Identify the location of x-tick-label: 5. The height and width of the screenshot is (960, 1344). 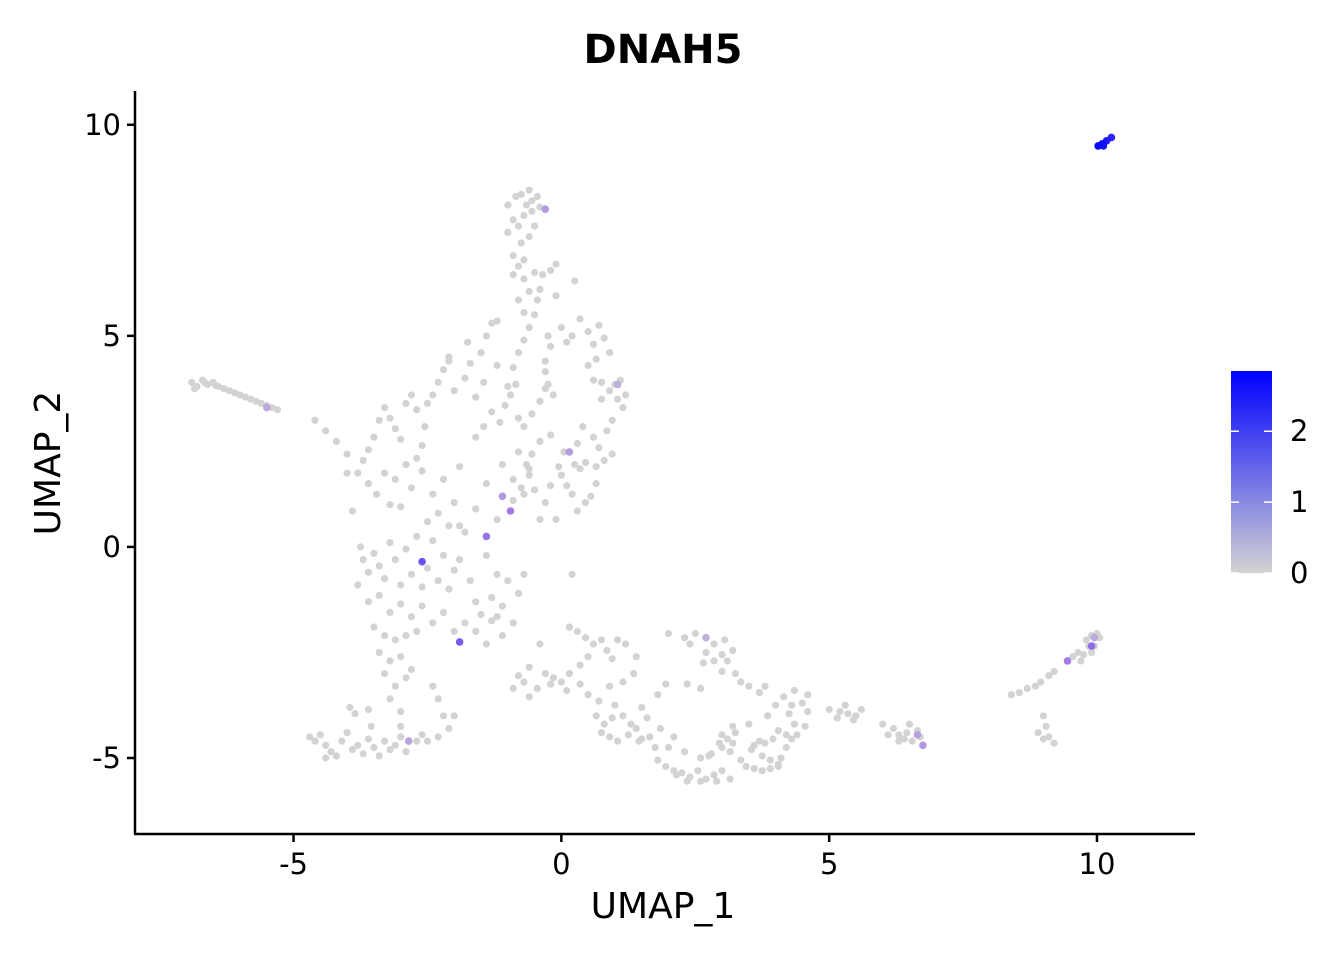
(829, 864).